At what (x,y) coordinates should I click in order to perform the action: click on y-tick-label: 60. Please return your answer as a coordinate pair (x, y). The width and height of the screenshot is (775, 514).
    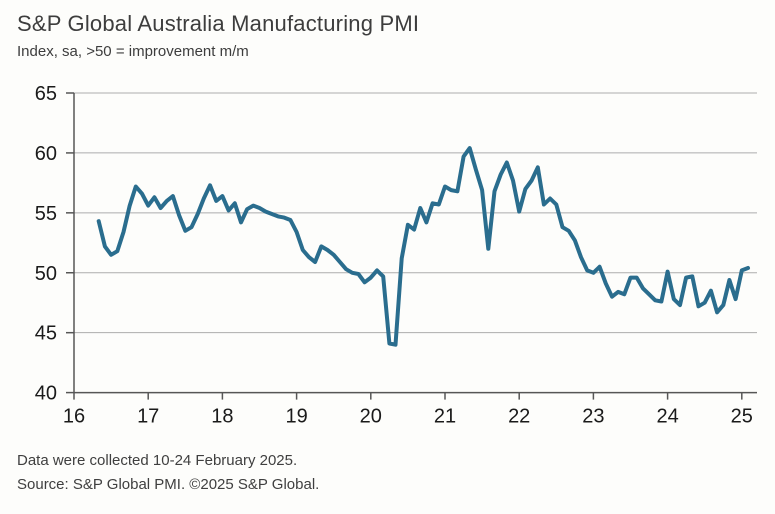
    Looking at the image, I should click on (46, 154).